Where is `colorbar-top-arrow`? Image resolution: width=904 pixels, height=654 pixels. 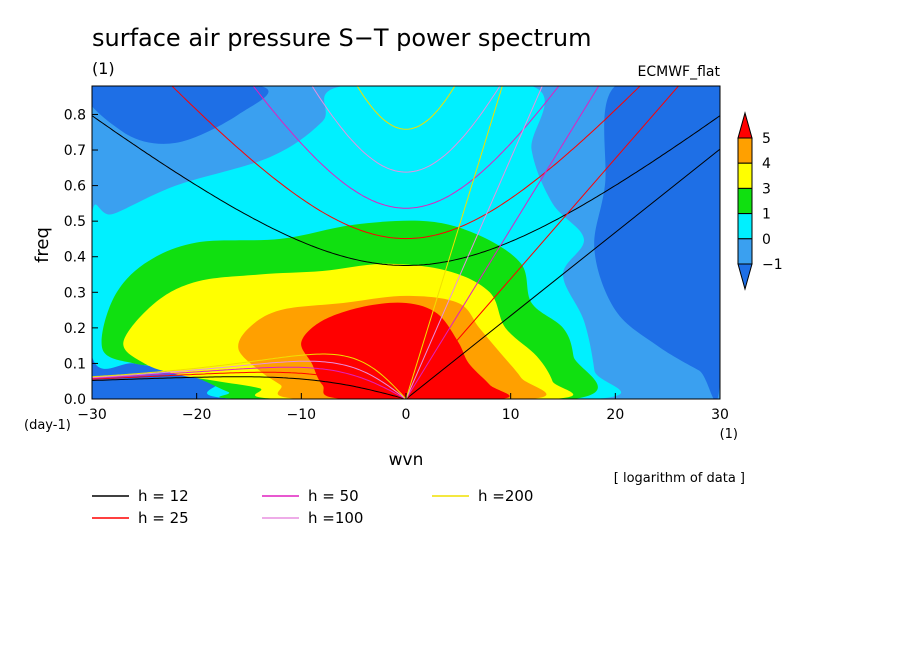 colorbar-top-arrow is located at coordinates (745, 125).